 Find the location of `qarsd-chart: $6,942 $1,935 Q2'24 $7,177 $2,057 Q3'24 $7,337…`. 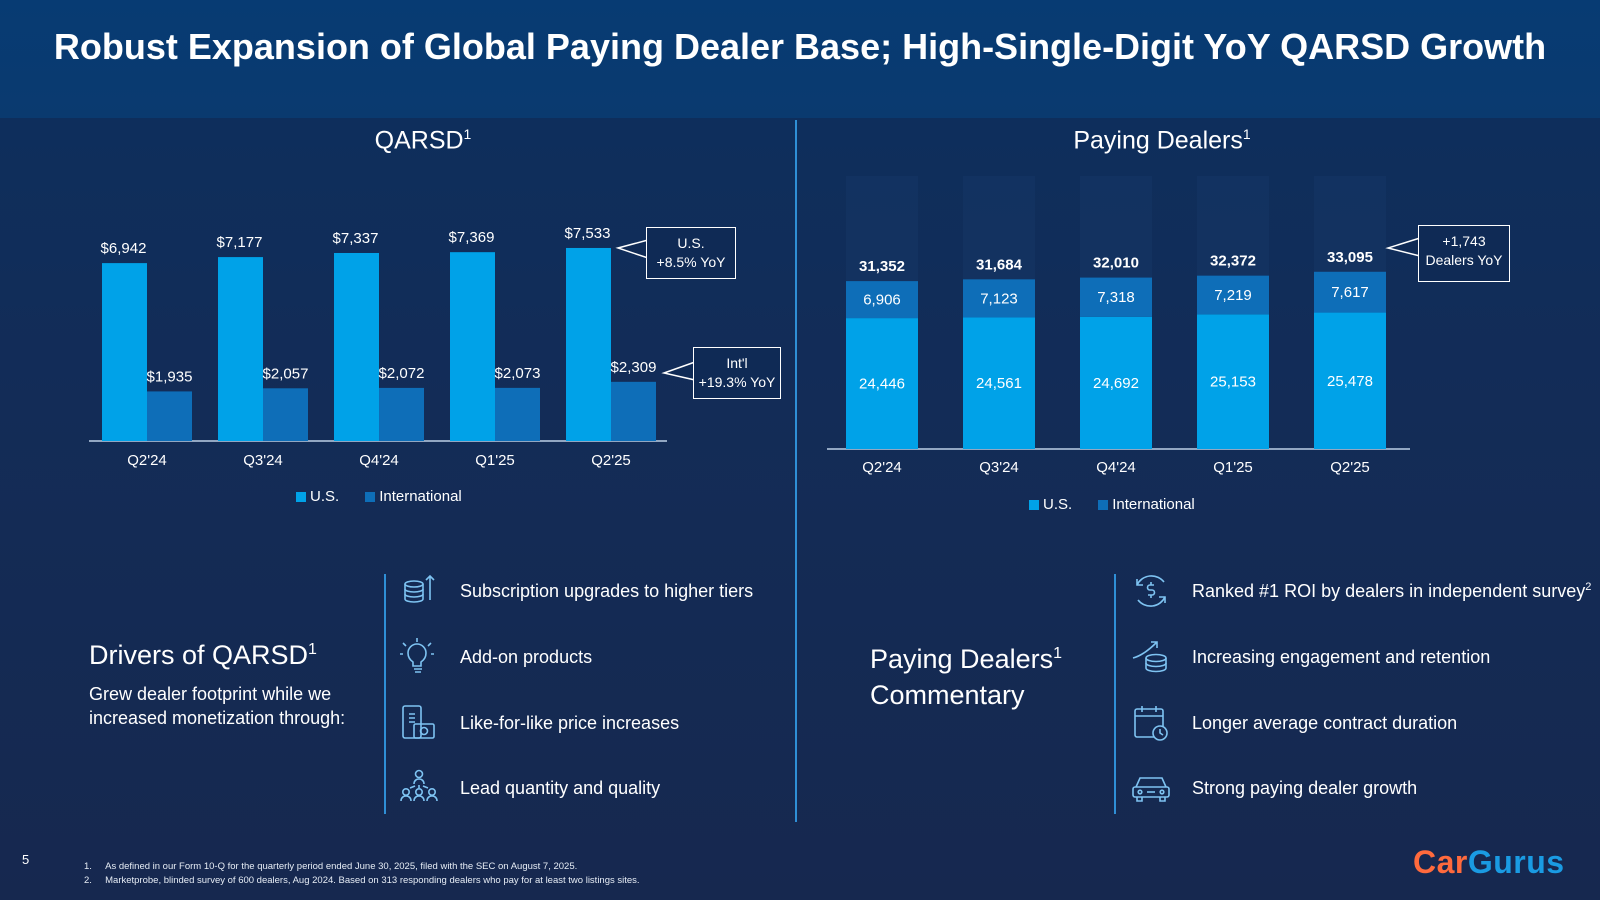

qarsd-chart: $6,942 $1,935 Q2'24 $7,177 $2,057 Q3'24 $7,337… is located at coordinates (378, 347).